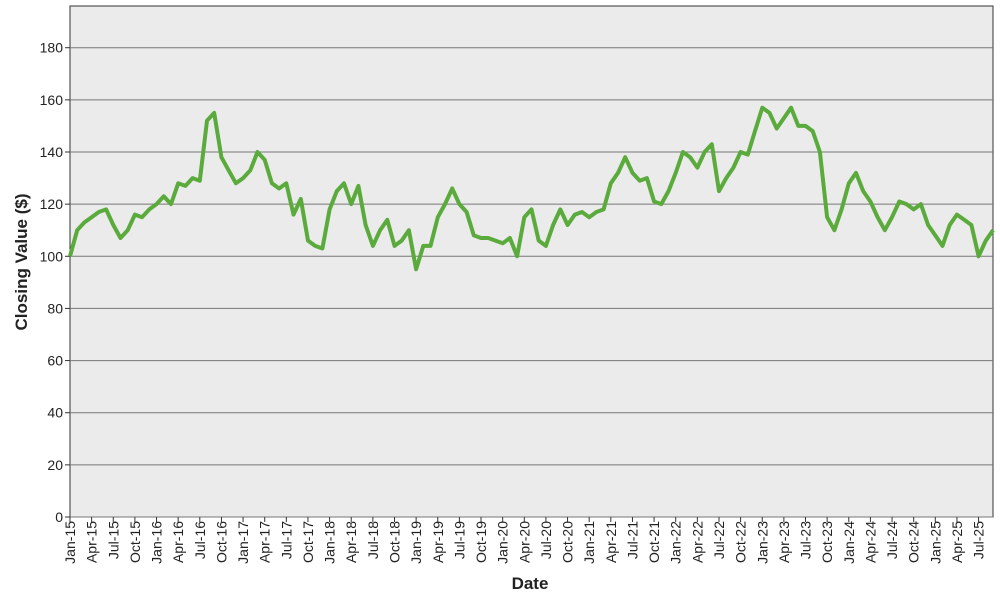  Describe the element at coordinates (914, 542) in the screenshot. I see `x-tick-label: Oct-24` at that location.